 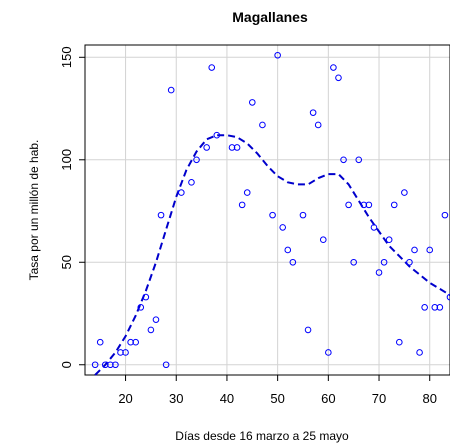 I want to click on y-tick-label: 150, so click(x=66, y=57).